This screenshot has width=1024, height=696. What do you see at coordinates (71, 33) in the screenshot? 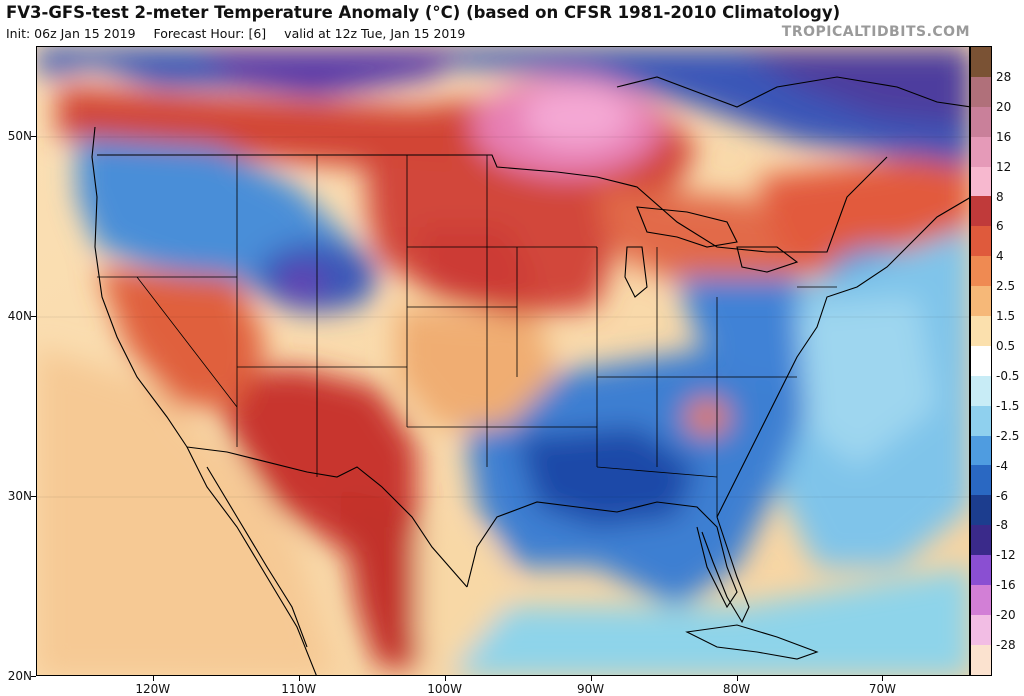
I see `init-time: Init: 06z Jan 15 2019` at bounding box center [71, 33].